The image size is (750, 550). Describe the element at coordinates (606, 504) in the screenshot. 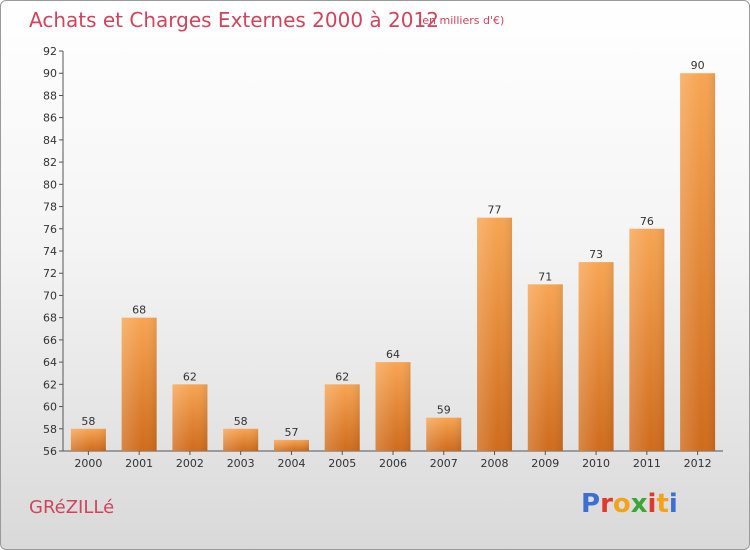

I see `logo-letter: r` at that location.